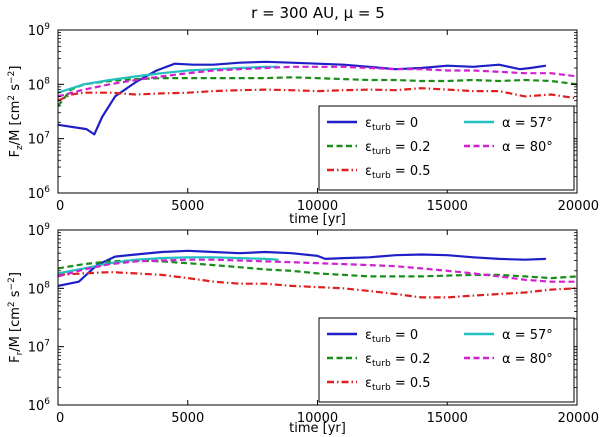 The height and width of the screenshot is (437, 600). I want to click on series-group, so click(317, 274).